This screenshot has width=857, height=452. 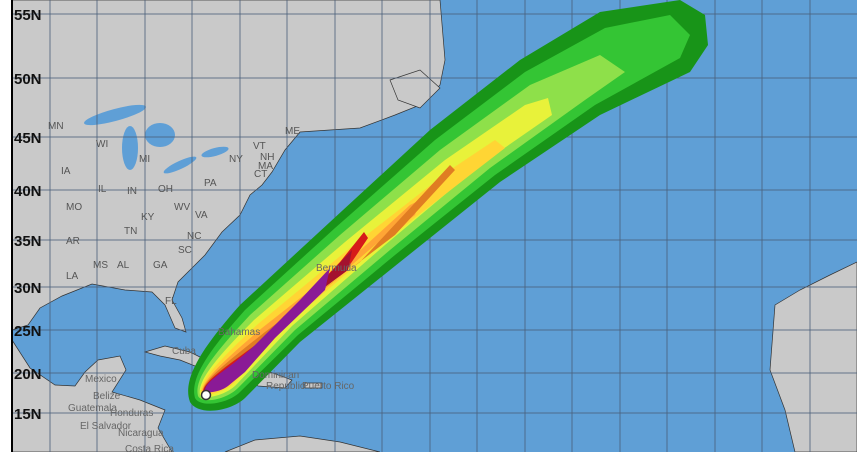 I want to click on state-label: VA, so click(x=201, y=215).